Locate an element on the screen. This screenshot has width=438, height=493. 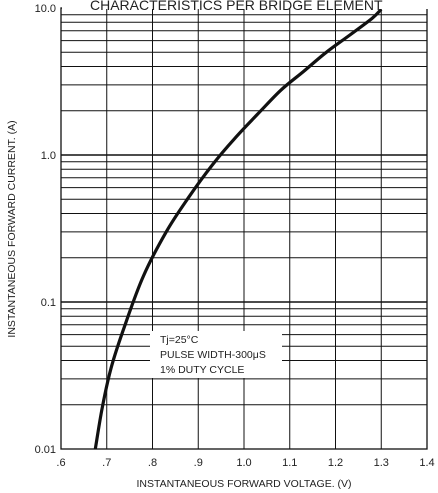
x-tick-label: 1.4 is located at coordinates (426, 463).